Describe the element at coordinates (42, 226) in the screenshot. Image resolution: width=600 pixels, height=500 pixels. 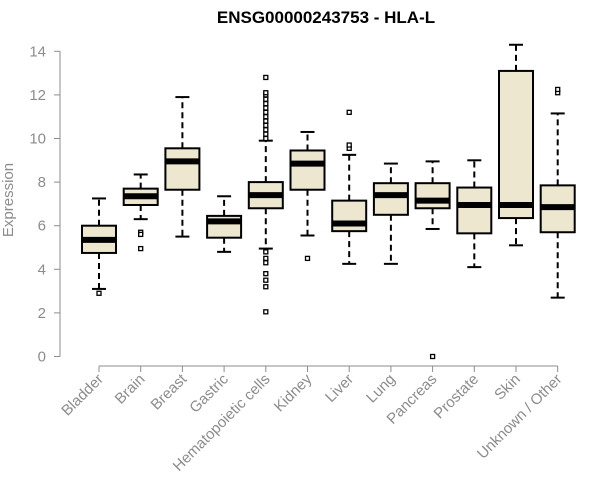
I see `y-tick-label: 6` at that location.